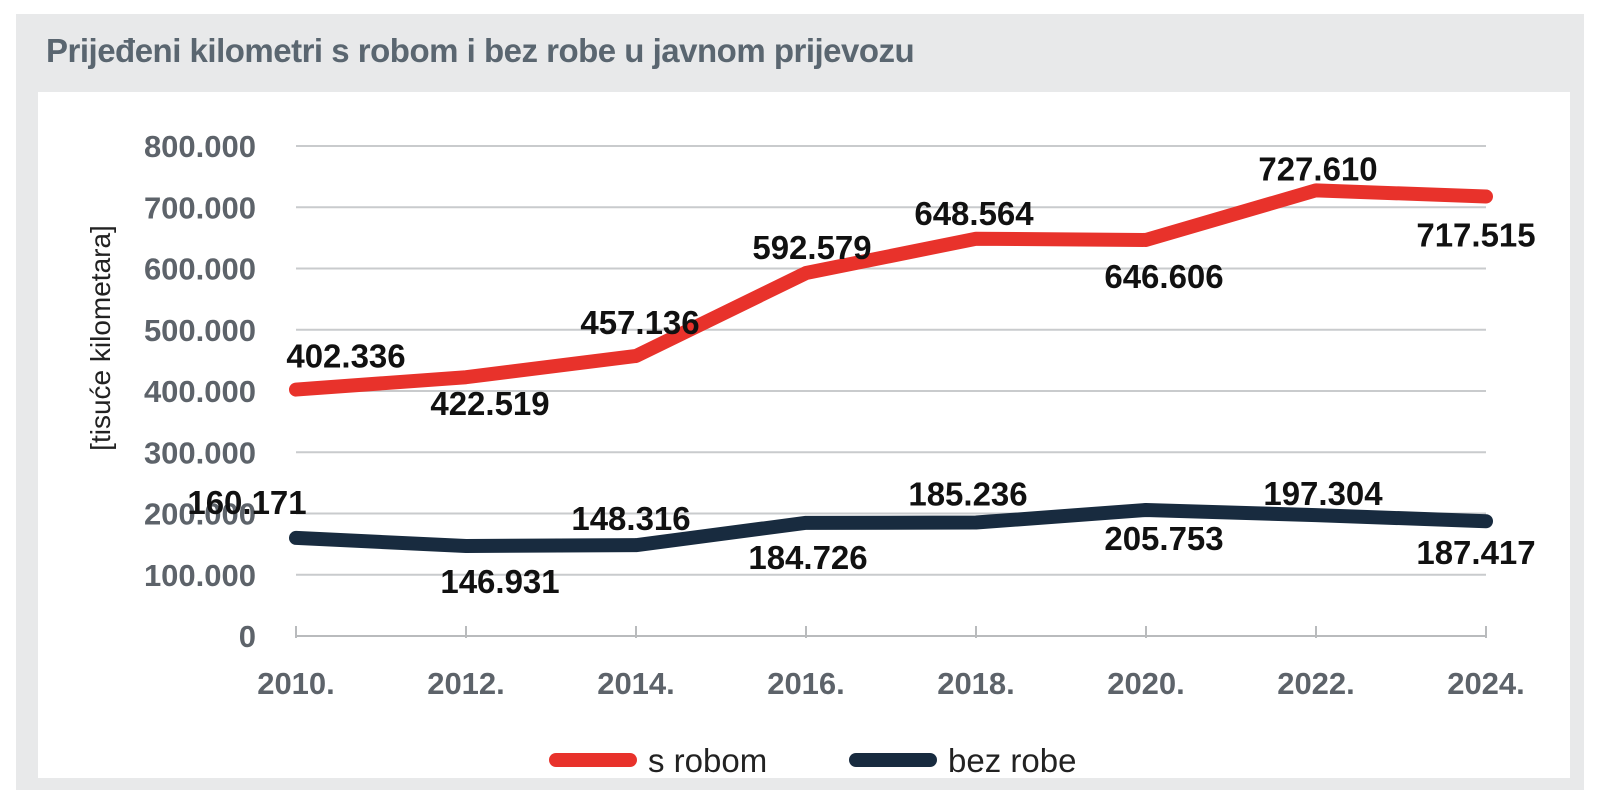 This screenshot has width=1600, height=804. Describe the element at coordinates (1317, 168) in the screenshot. I see `data-label: 727.610` at that location.